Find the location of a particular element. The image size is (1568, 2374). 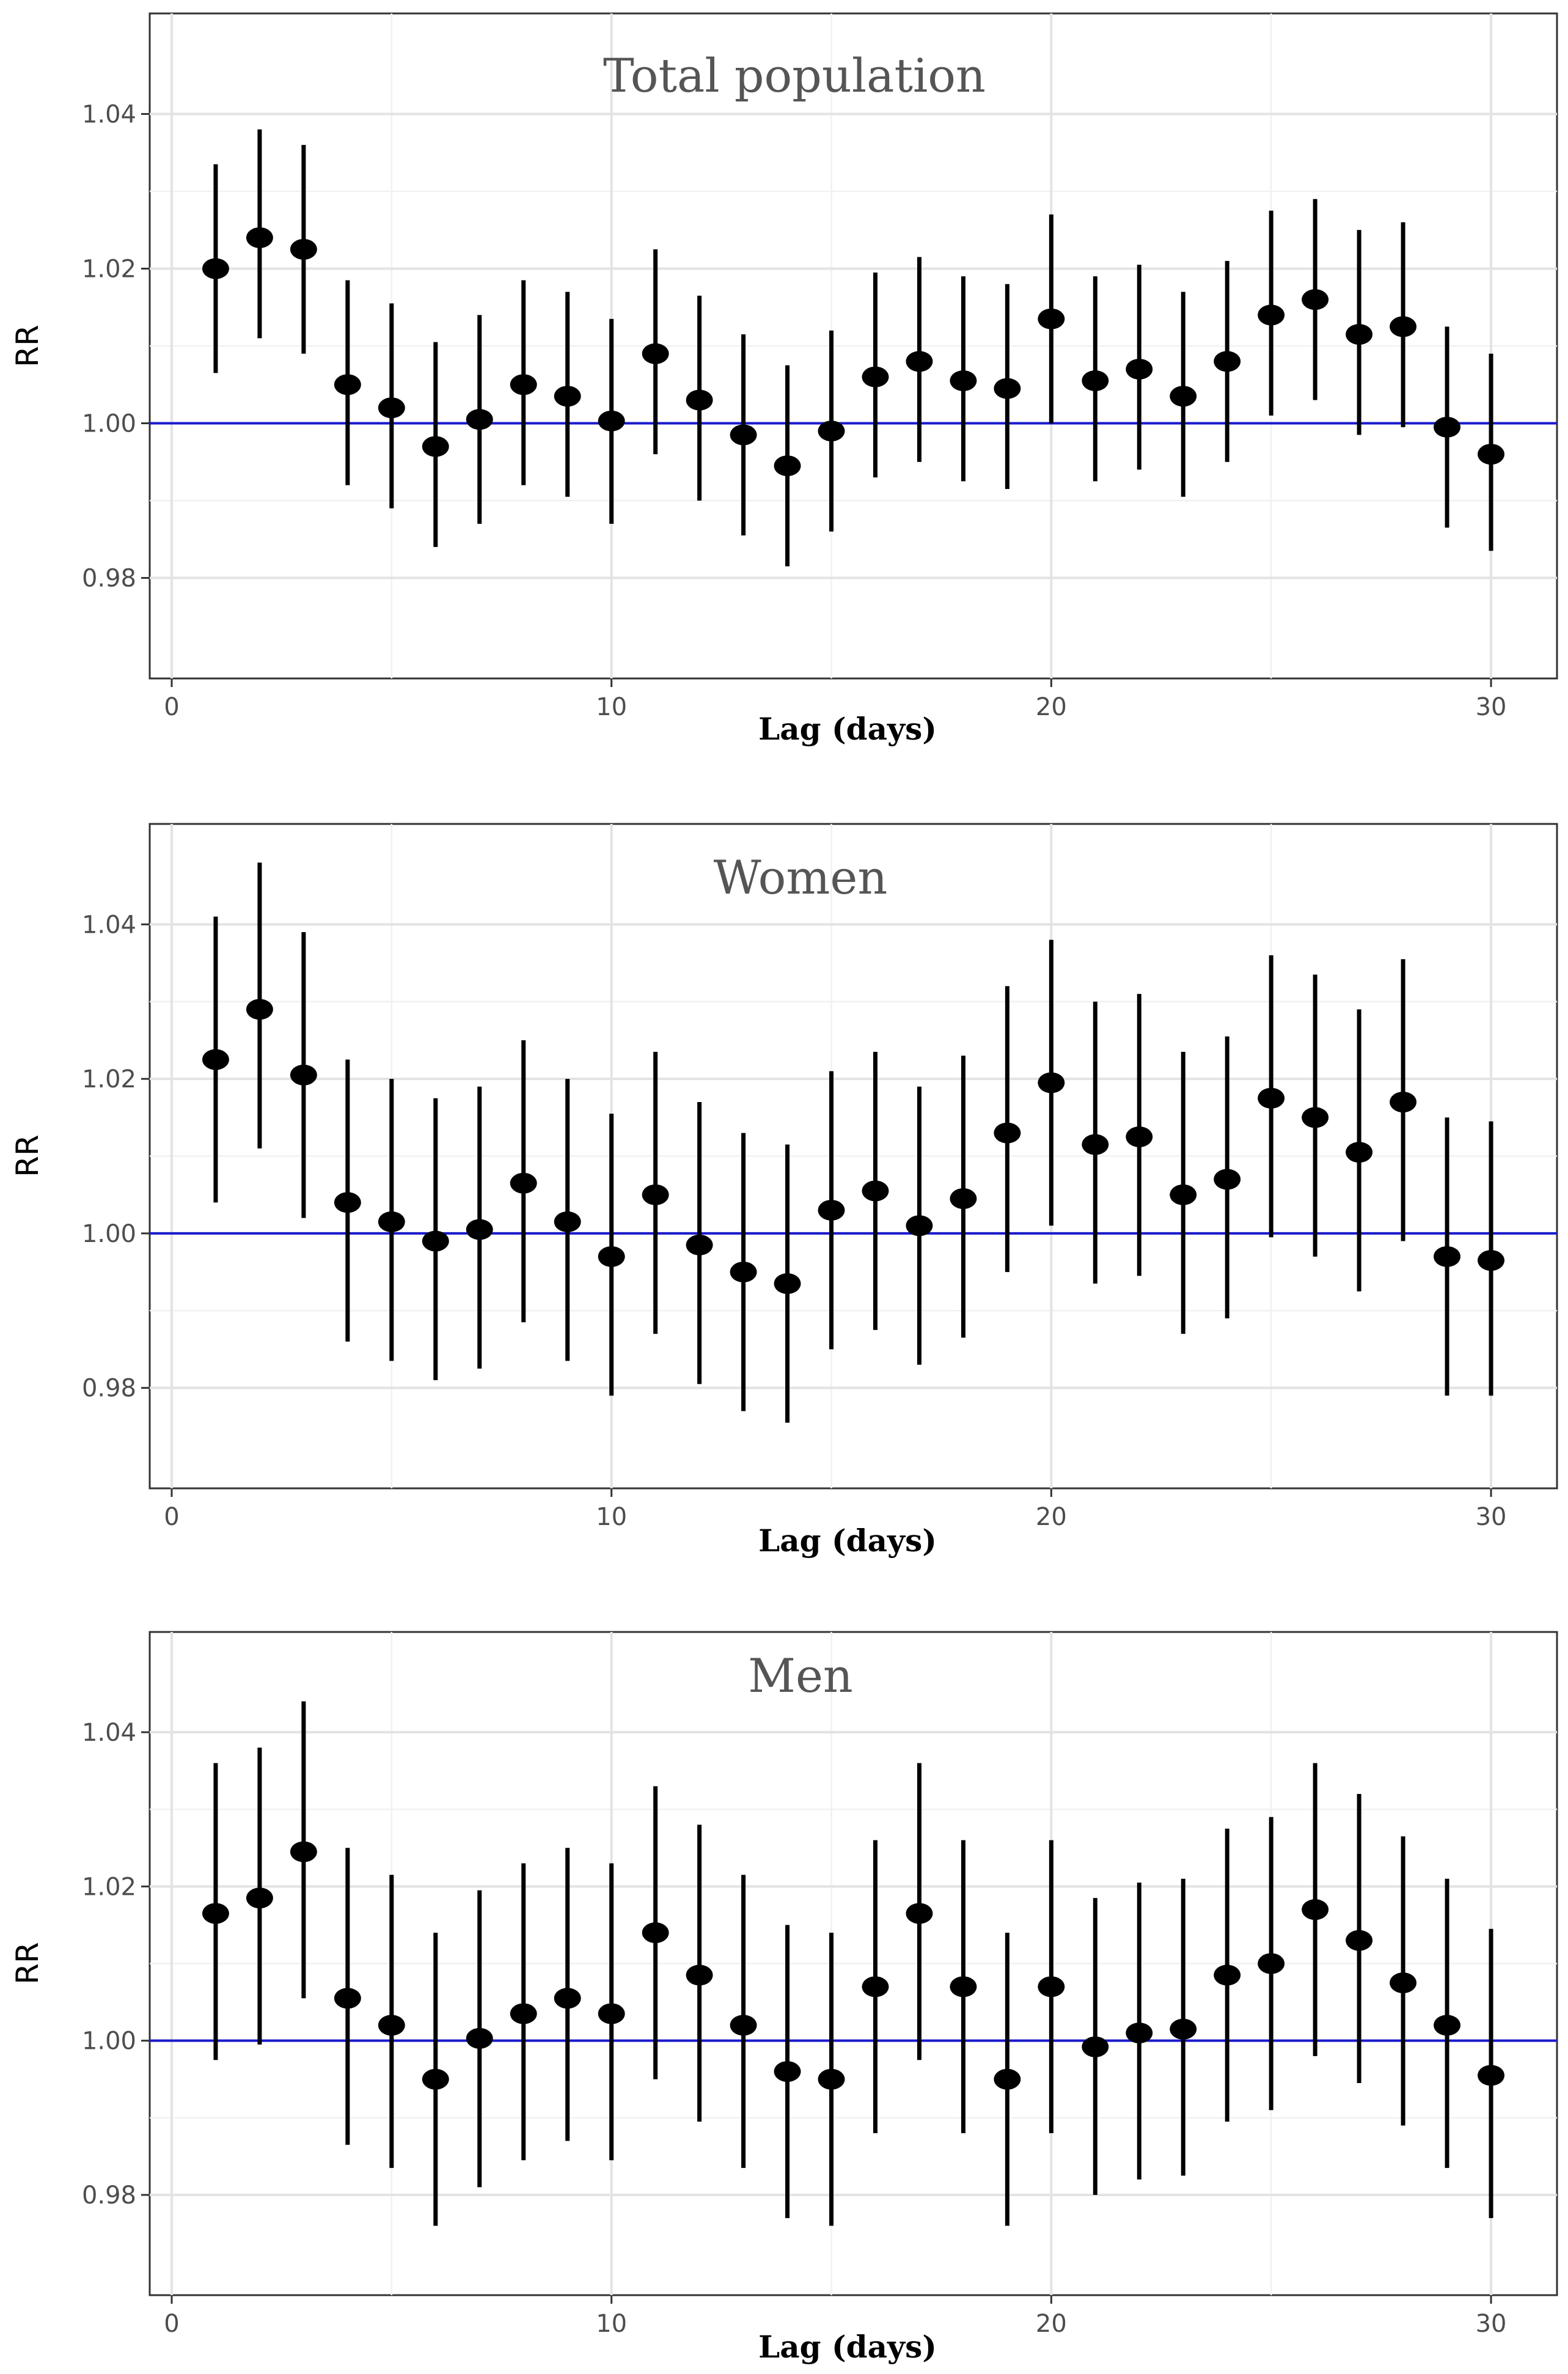

x-tick-labels: 0 10 20 30 is located at coordinates (835, 2324).